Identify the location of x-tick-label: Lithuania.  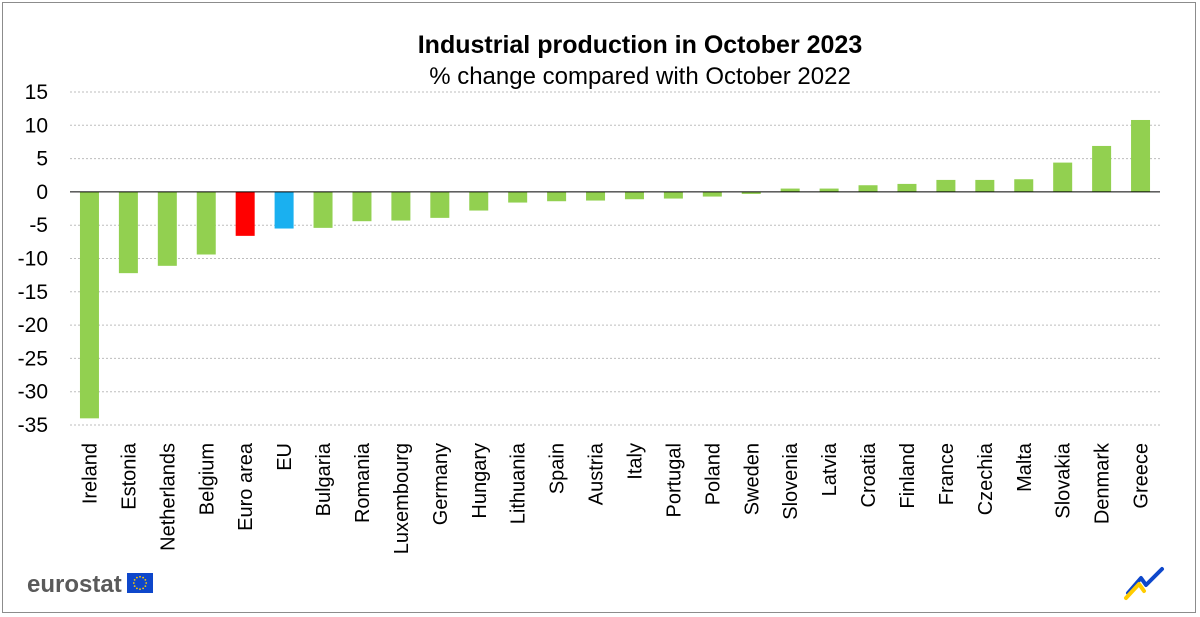
(519, 483).